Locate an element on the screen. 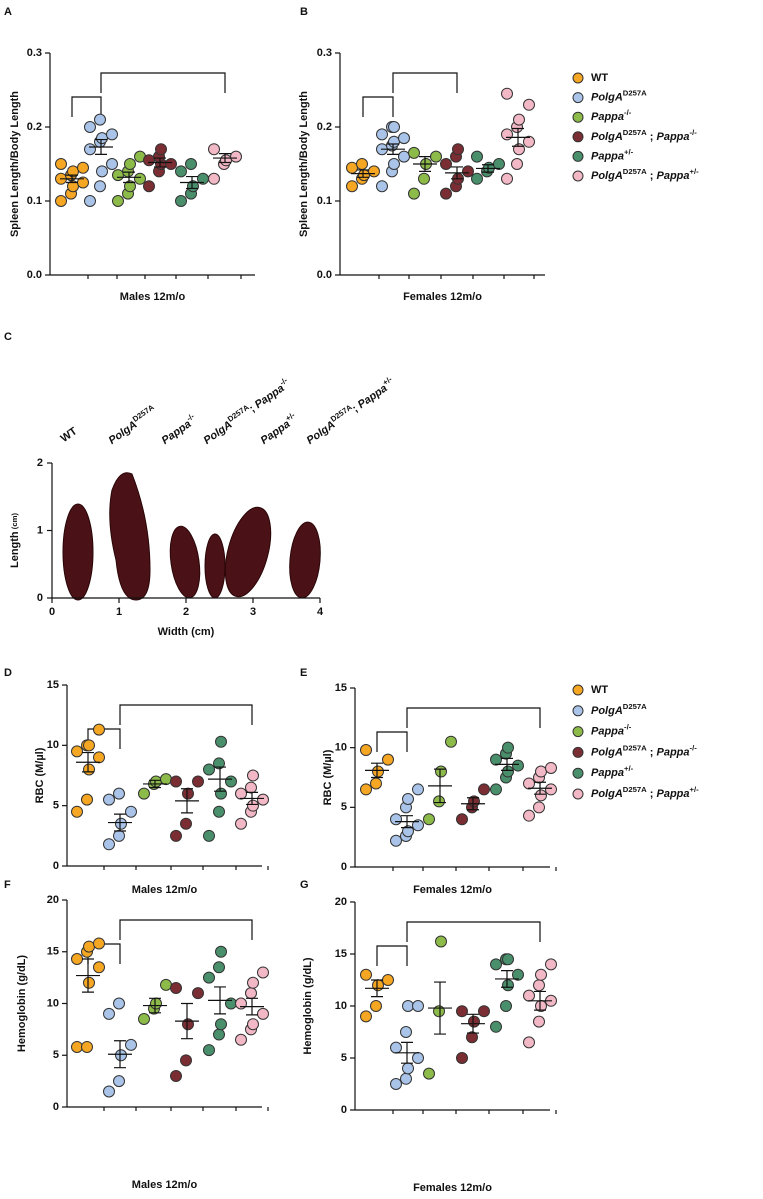 The width and height of the screenshot is (763, 1199). text-part: Pappa is located at coordinates (673, 176).